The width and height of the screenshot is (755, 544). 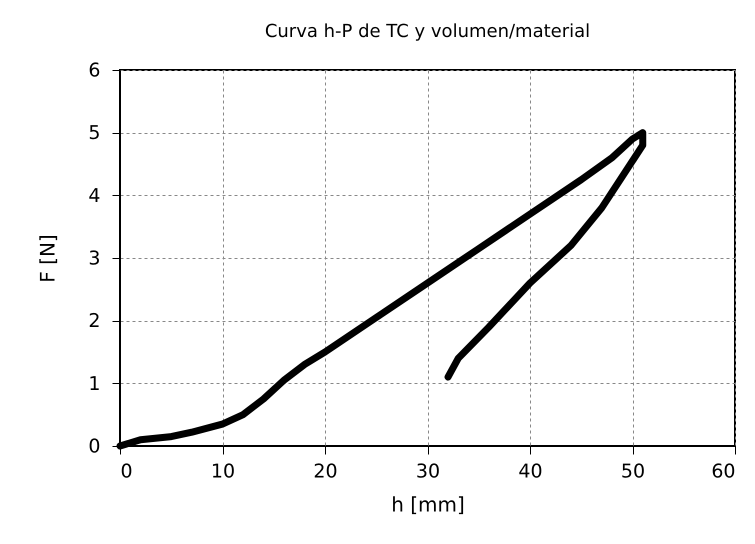 I want to click on x-tick-label: 0, so click(x=126, y=471).